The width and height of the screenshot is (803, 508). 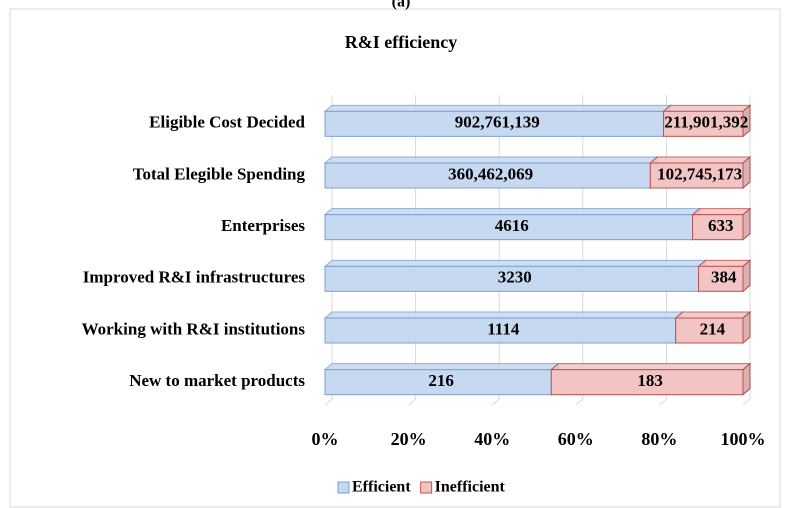 What do you see at coordinates (325, 439) in the screenshot?
I see `x-tick-label: 0%` at bounding box center [325, 439].